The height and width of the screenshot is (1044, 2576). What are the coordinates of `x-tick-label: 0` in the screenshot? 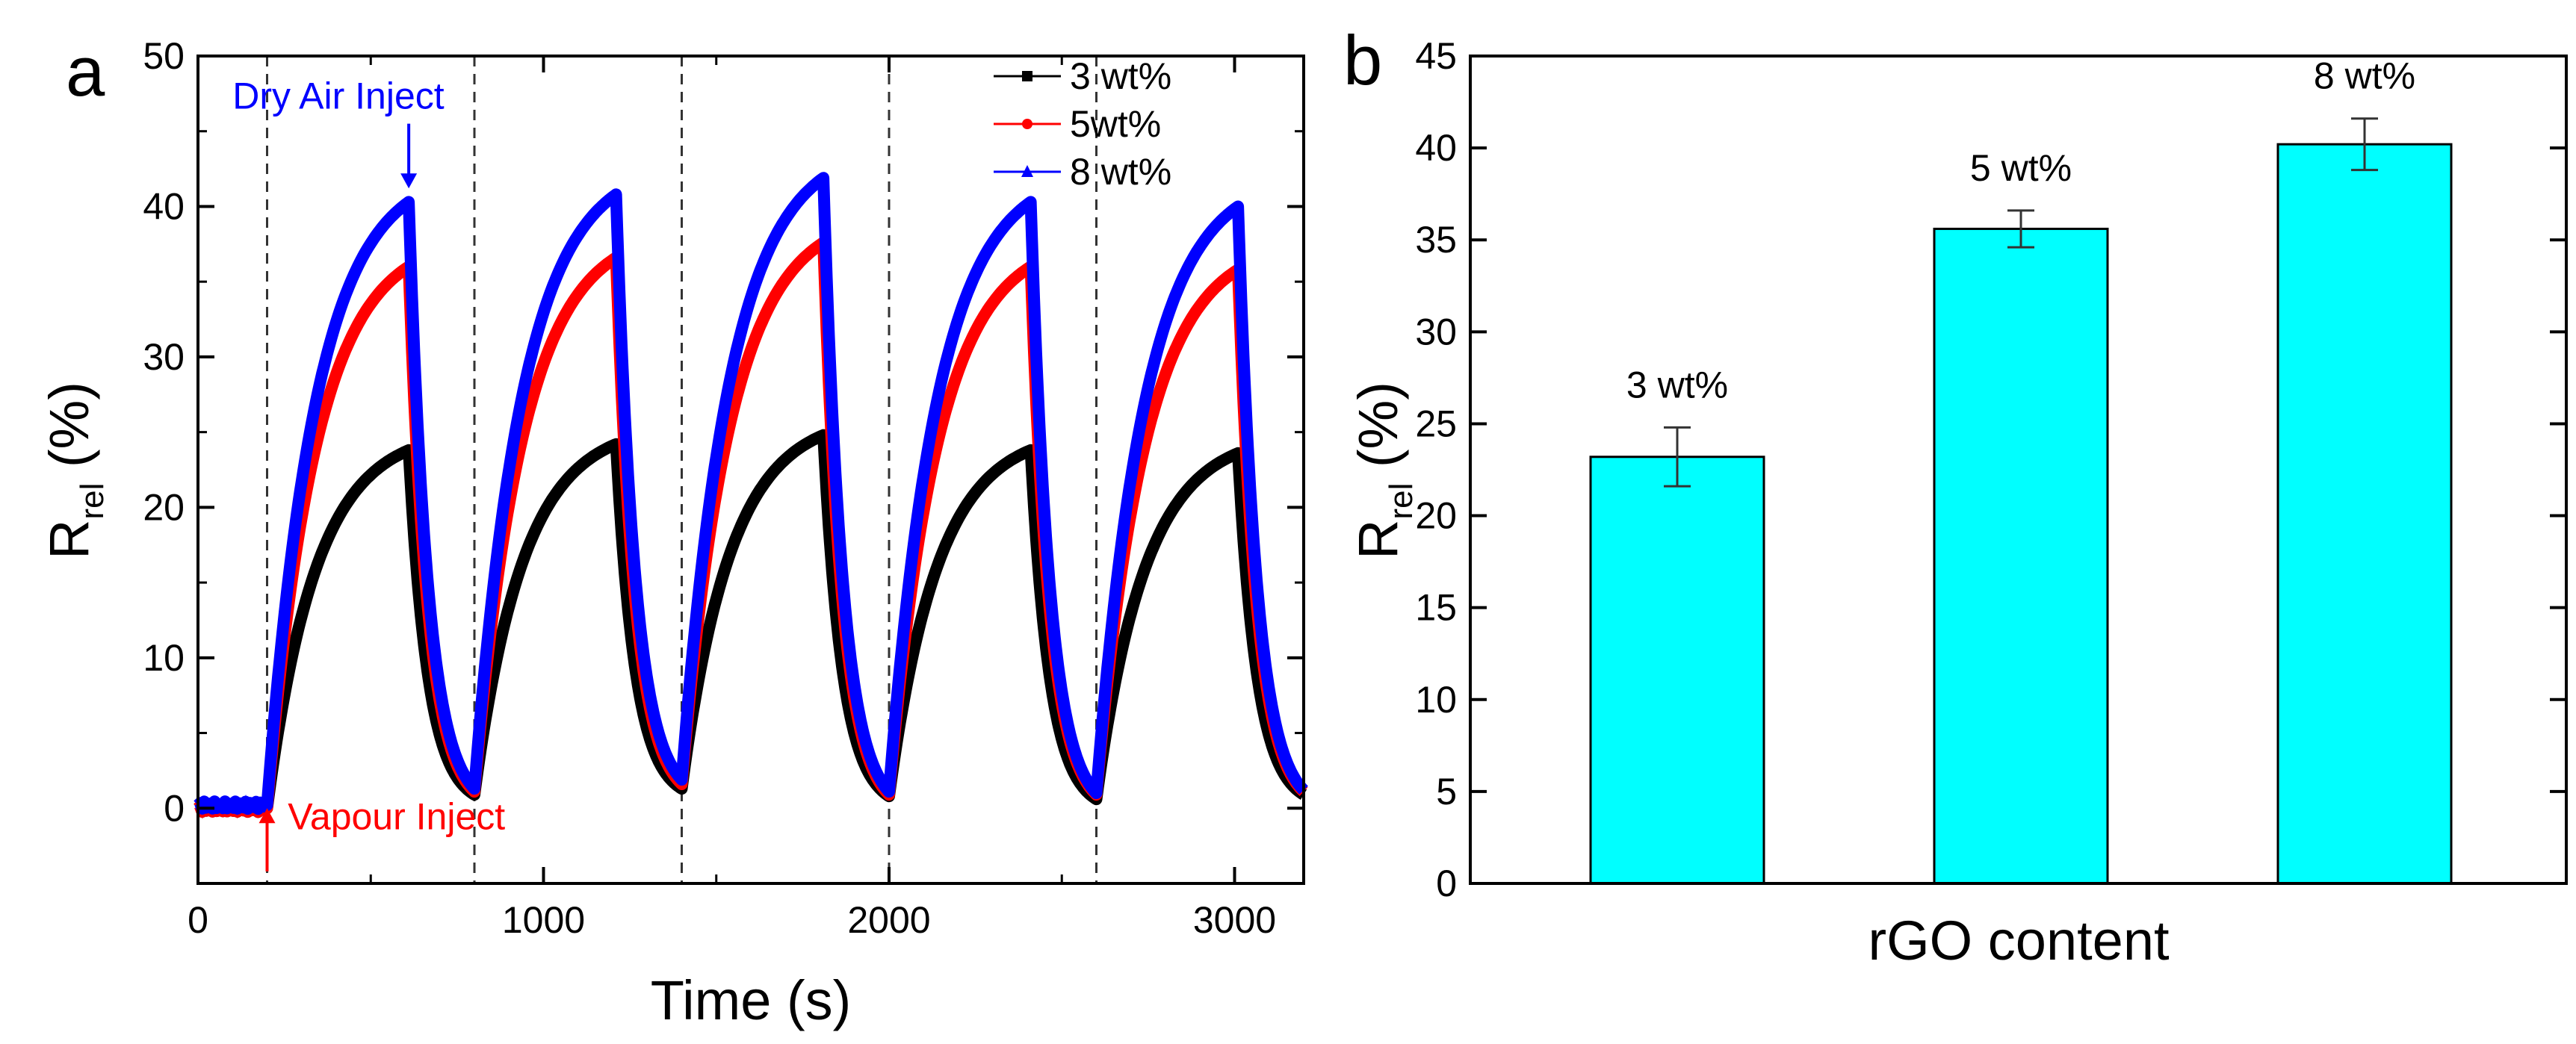 It's located at (198, 920).